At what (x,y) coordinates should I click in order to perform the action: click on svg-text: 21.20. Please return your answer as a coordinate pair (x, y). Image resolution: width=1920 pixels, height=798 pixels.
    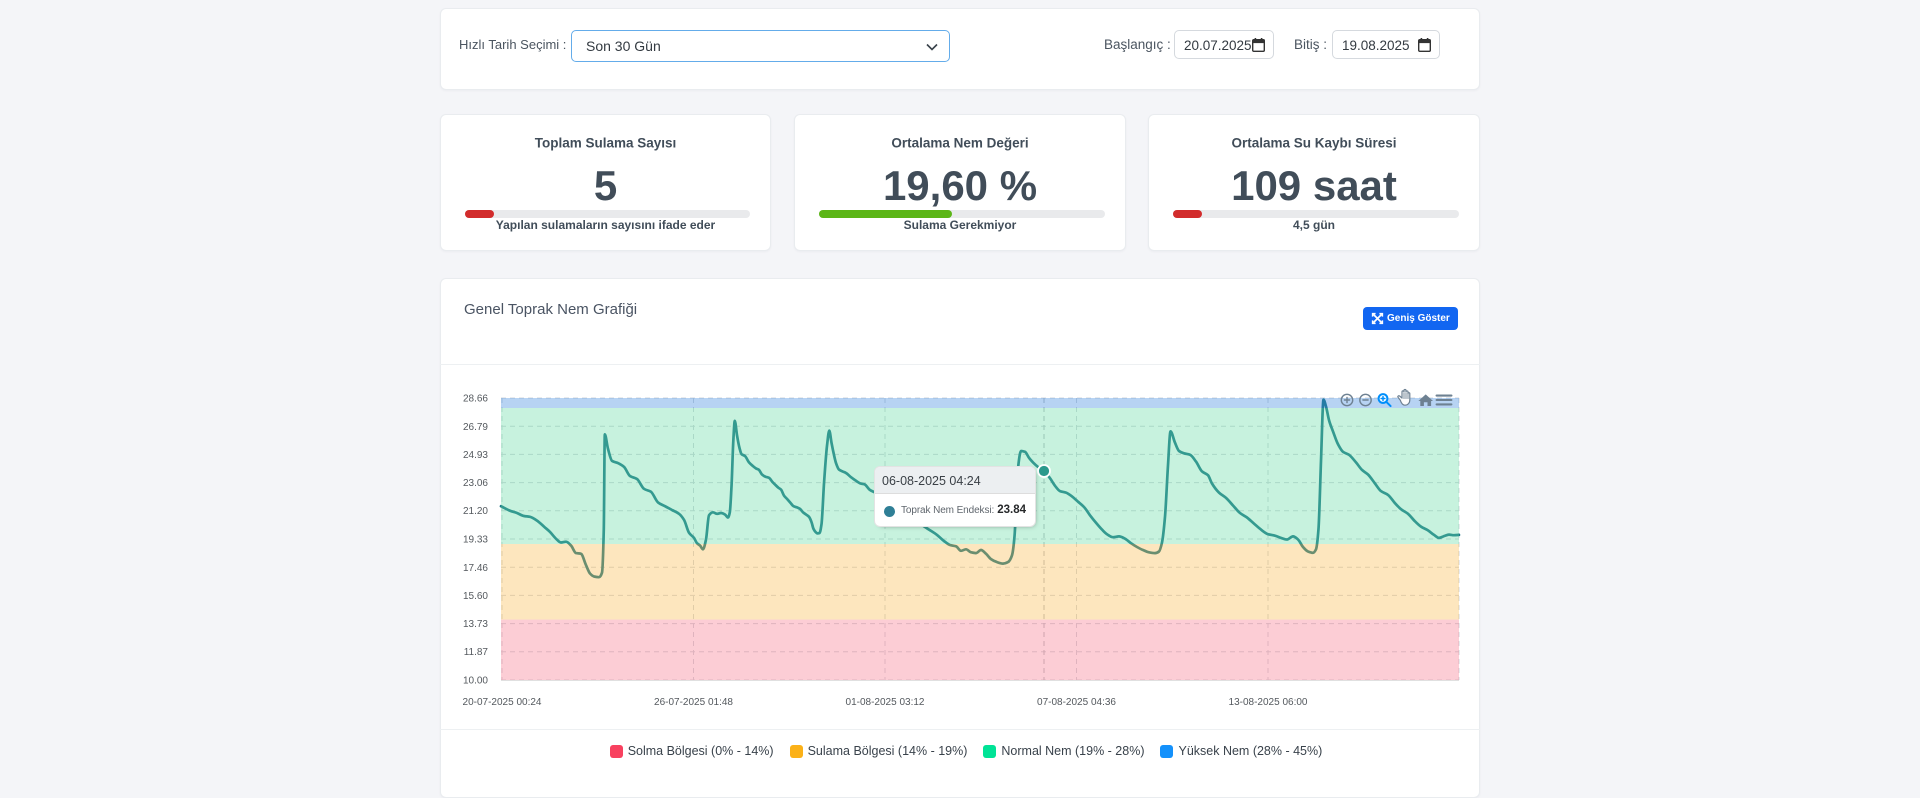
    Looking at the image, I should click on (475, 511).